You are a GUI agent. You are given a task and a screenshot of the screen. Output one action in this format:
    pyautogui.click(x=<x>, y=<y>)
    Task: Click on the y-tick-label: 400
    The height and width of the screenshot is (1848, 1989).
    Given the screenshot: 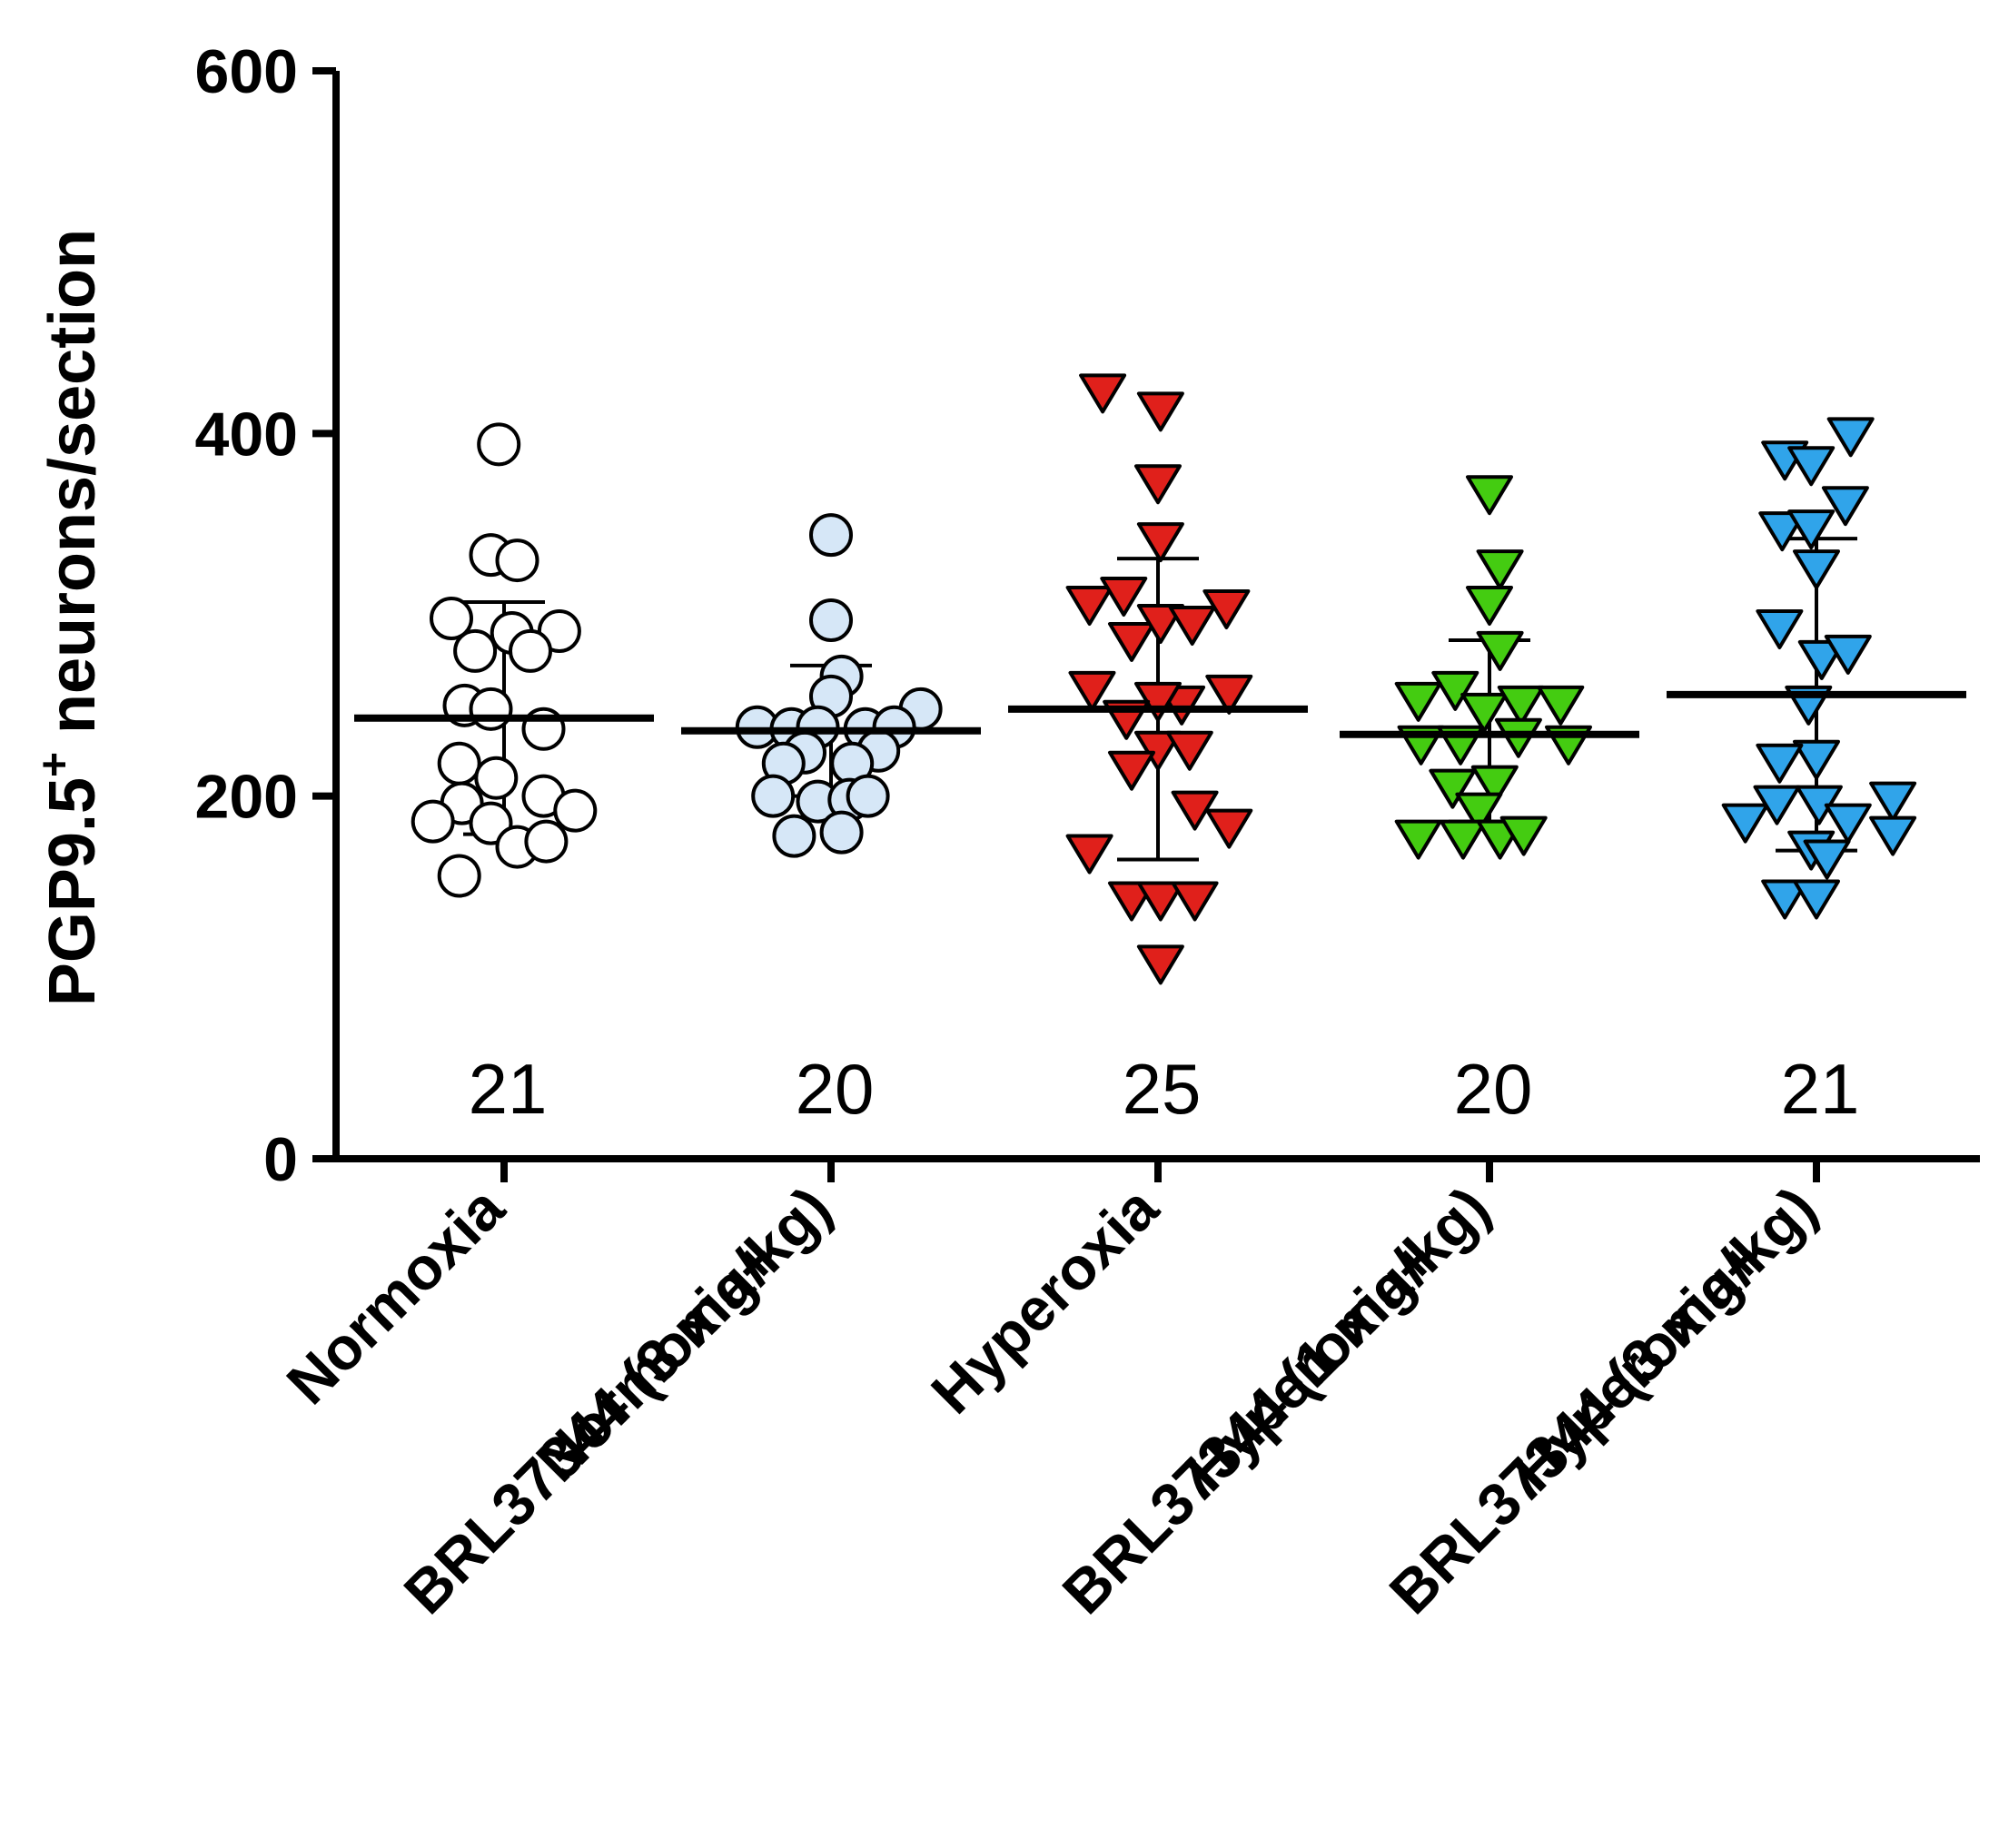 What is the action you would take?
    pyautogui.click(x=246, y=435)
    